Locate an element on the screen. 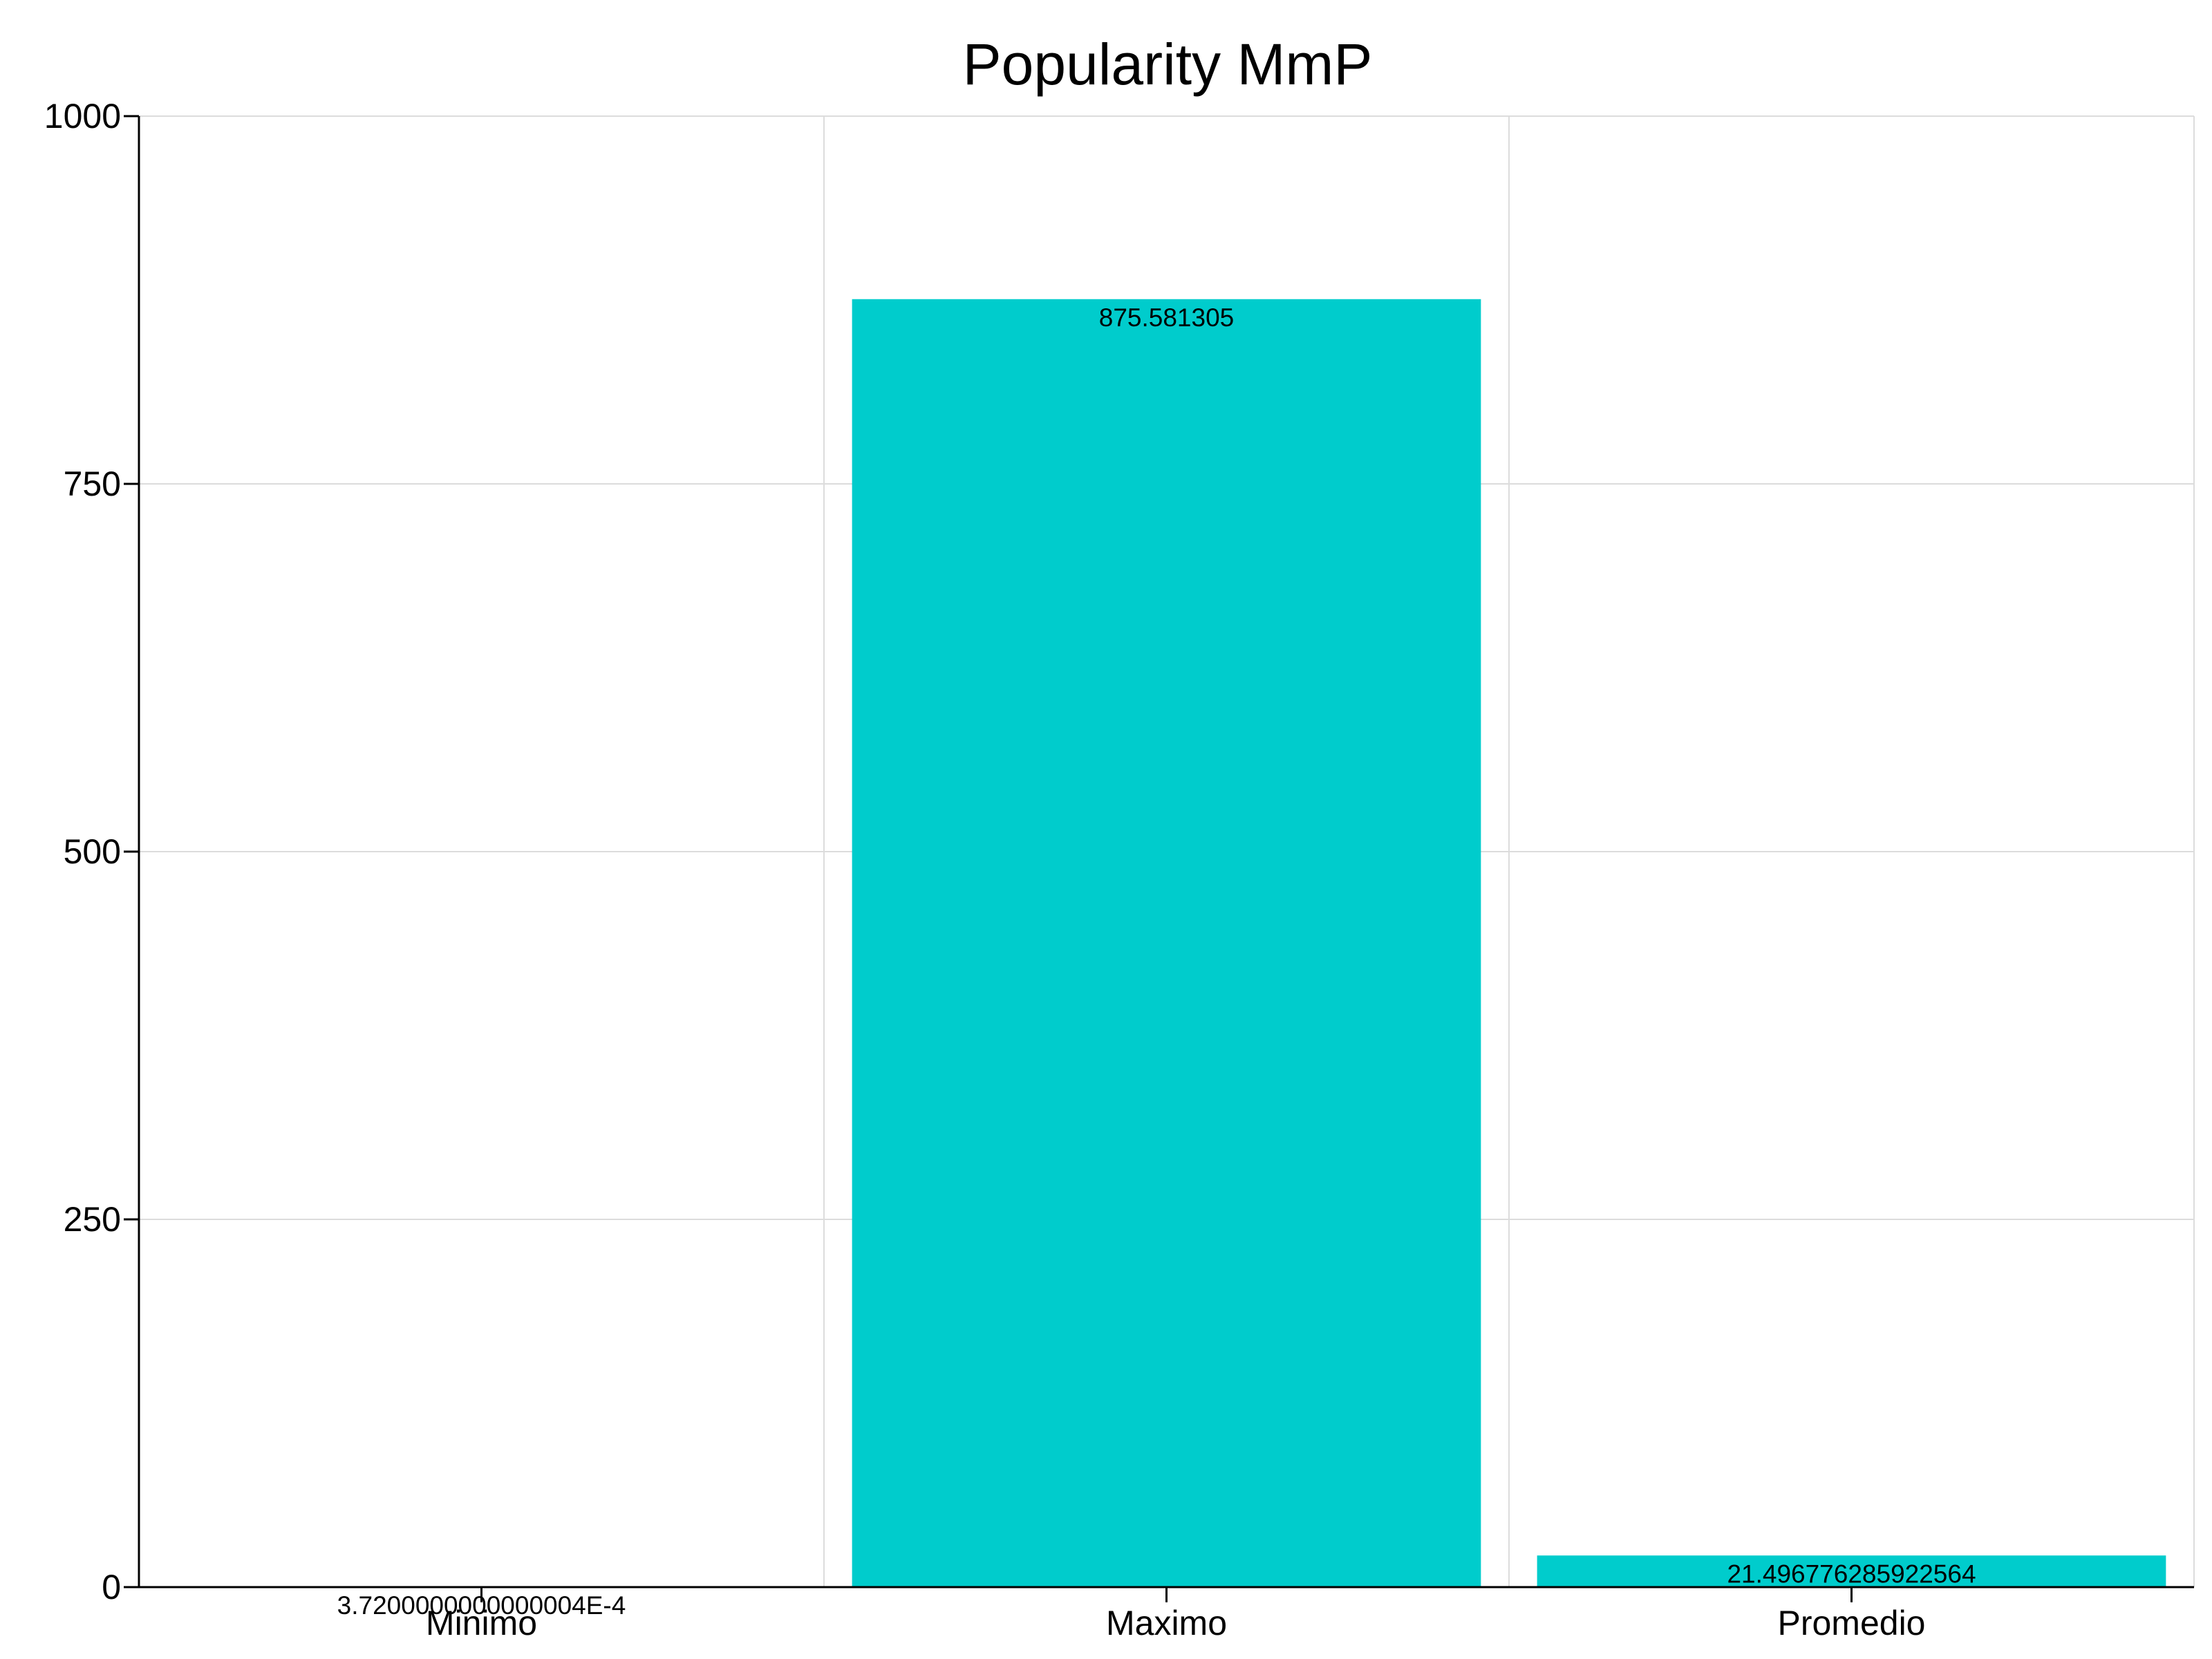 This screenshot has width=2212, height=1659. bar-promedio is located at coordinates (1851, 1571).